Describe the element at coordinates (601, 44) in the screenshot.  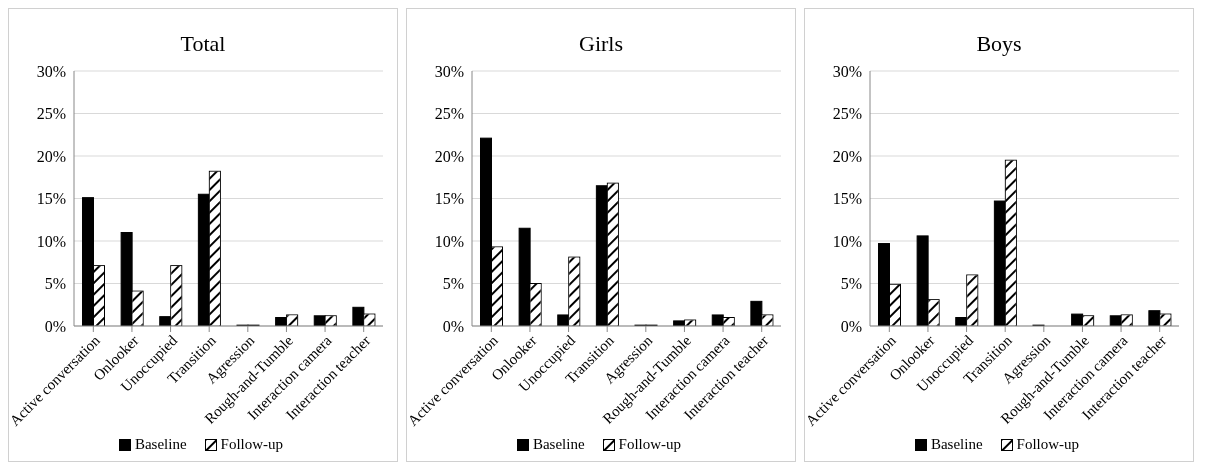
I see `chart-title: Girls` at that location.